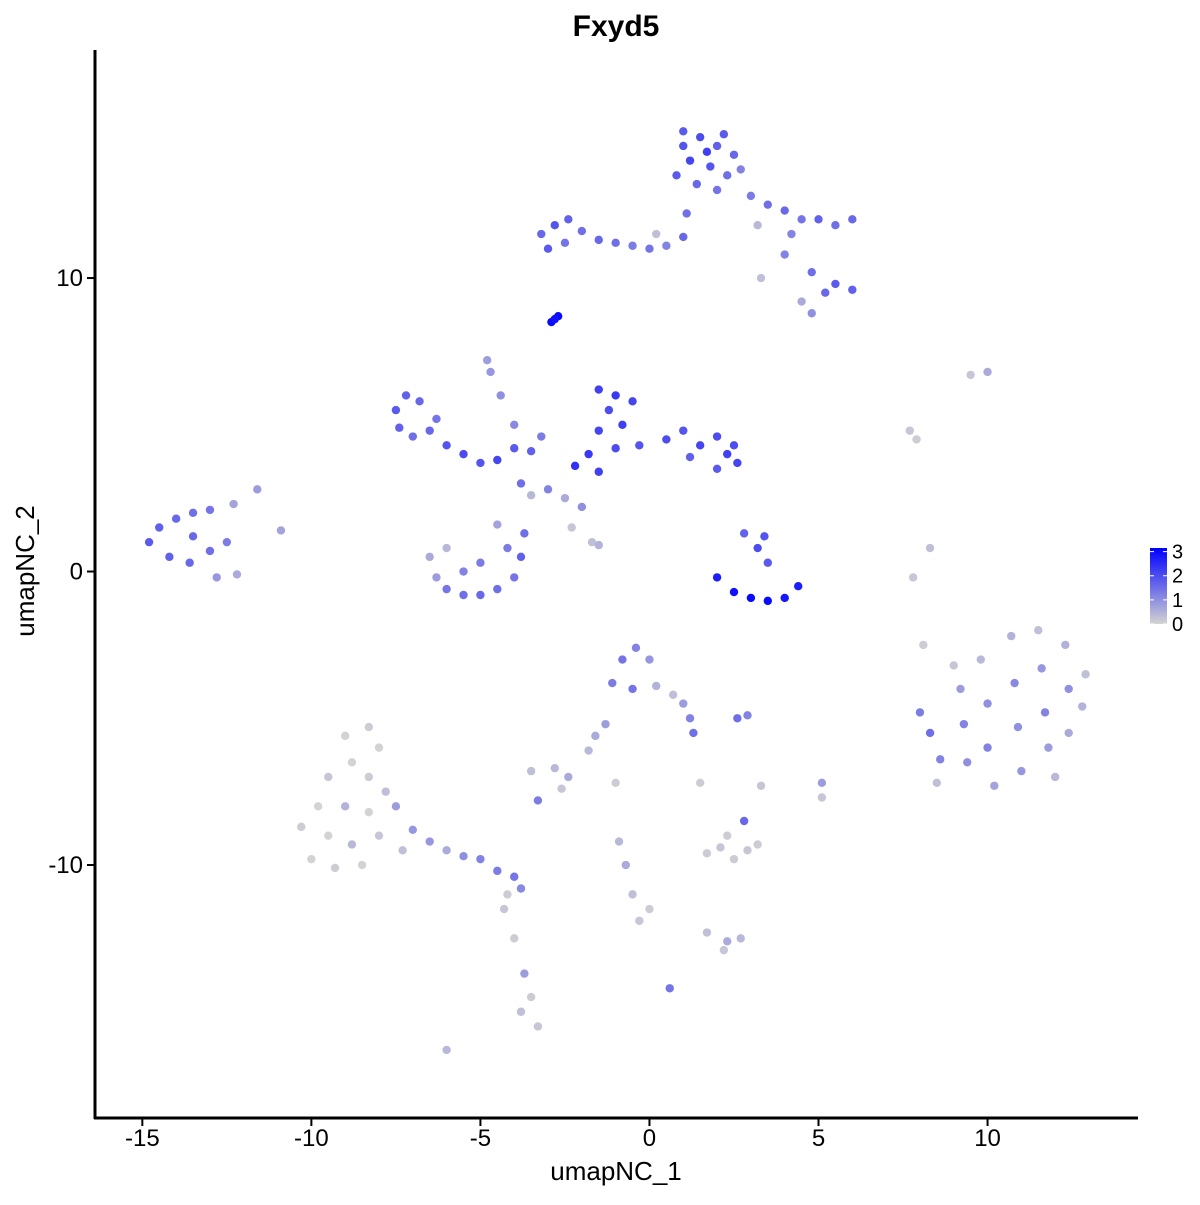  What do you see at coordinates (142, 1138) in the screenshot?
I see `x-tick-label: -15` at bounding box center [142, 1138].